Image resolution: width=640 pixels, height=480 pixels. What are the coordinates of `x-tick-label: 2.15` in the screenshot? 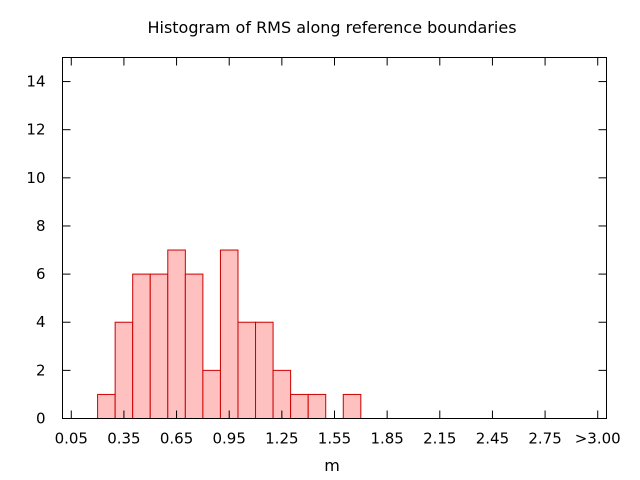 It's located at (439, 439).